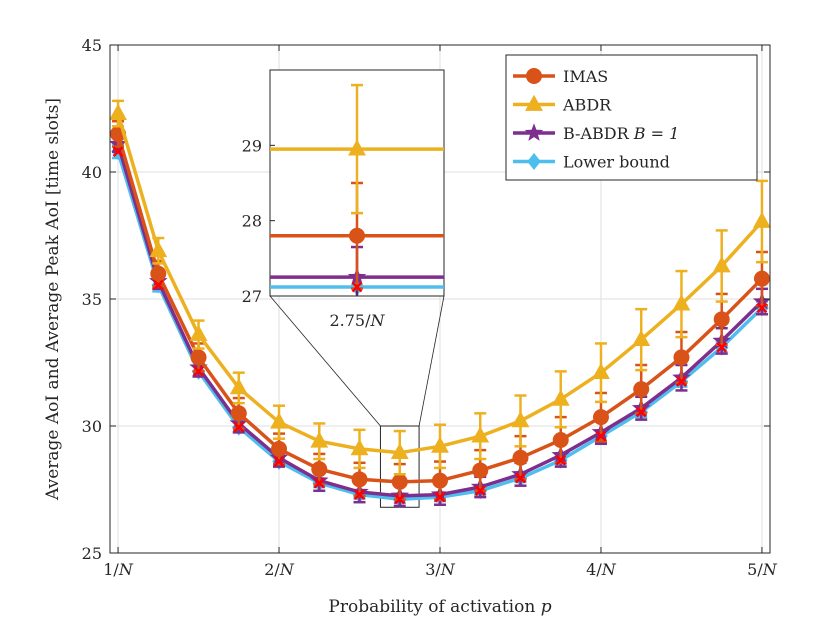  What do you see at coordinates (431, 361) in the screenshot?
I see `zoom-connector-right` at bounding box center [431, 361].